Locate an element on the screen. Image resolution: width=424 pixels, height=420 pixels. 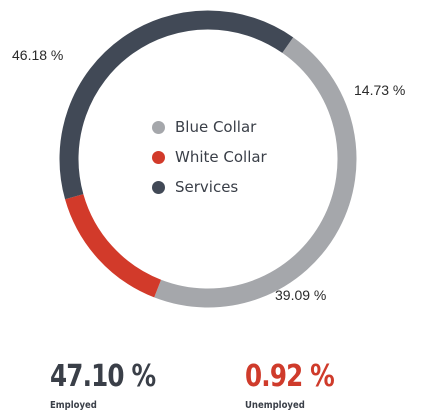
legend-label-white-collar: White Collar is located at coordinates (221, 157).